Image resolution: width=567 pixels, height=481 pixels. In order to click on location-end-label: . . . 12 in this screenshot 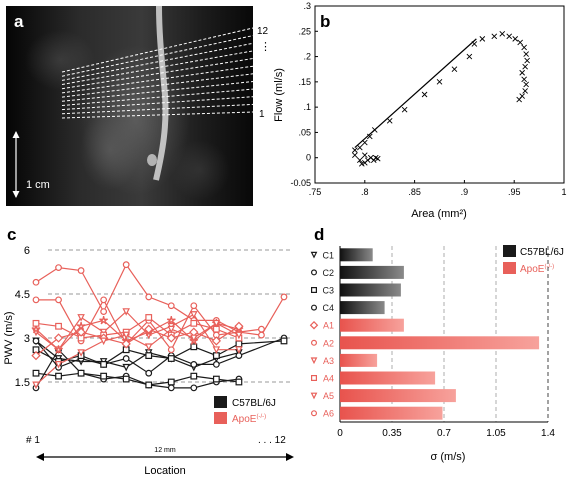, I will do `click(272, 440)`.